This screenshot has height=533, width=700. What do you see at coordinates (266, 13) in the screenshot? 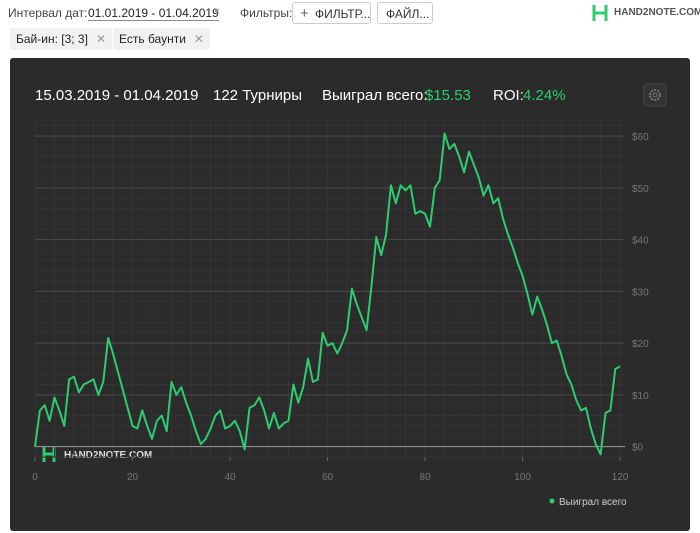
I see `filters-label: Фильтры:` at bounding box center [266, 13].